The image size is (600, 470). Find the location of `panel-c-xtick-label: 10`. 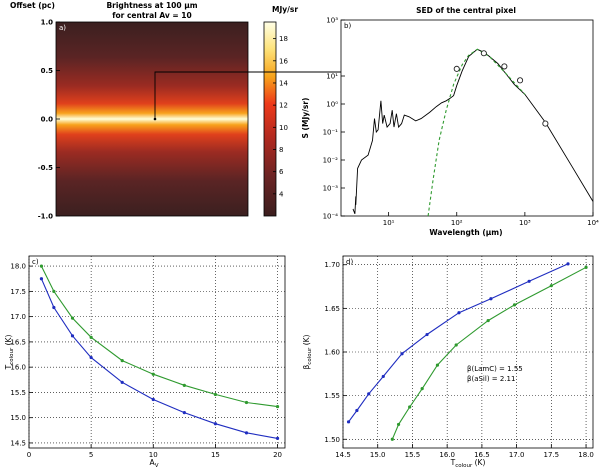

panel-c-xtick-label: 10 is located at coordinates (153, 455).